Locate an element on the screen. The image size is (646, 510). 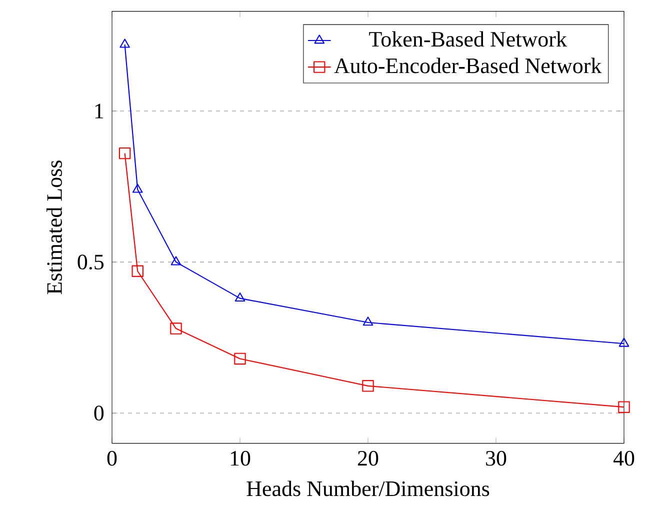
y-tick-label: 1 is located at coordinates (99, 111).